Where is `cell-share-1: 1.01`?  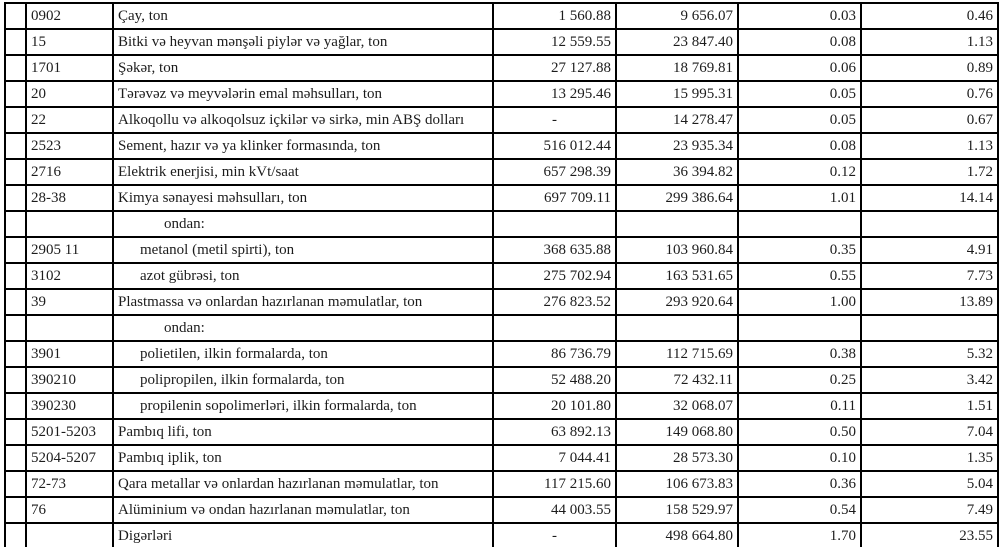 cell-share-1: 1.01 is located at coordinates (799, 198).